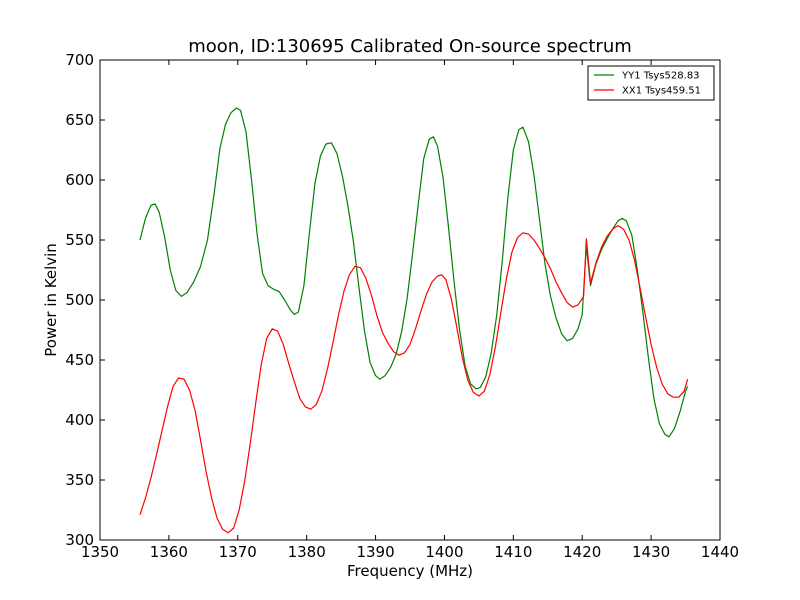 This screenshot has width=800, height=600. I want to click on y-tick-label: 600, so click(79, 180).